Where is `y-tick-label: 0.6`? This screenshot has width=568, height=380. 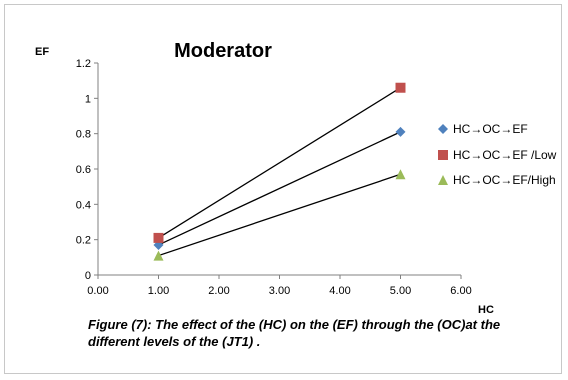 y-tick-label: 0.6 is located at coordinates (83, 170).